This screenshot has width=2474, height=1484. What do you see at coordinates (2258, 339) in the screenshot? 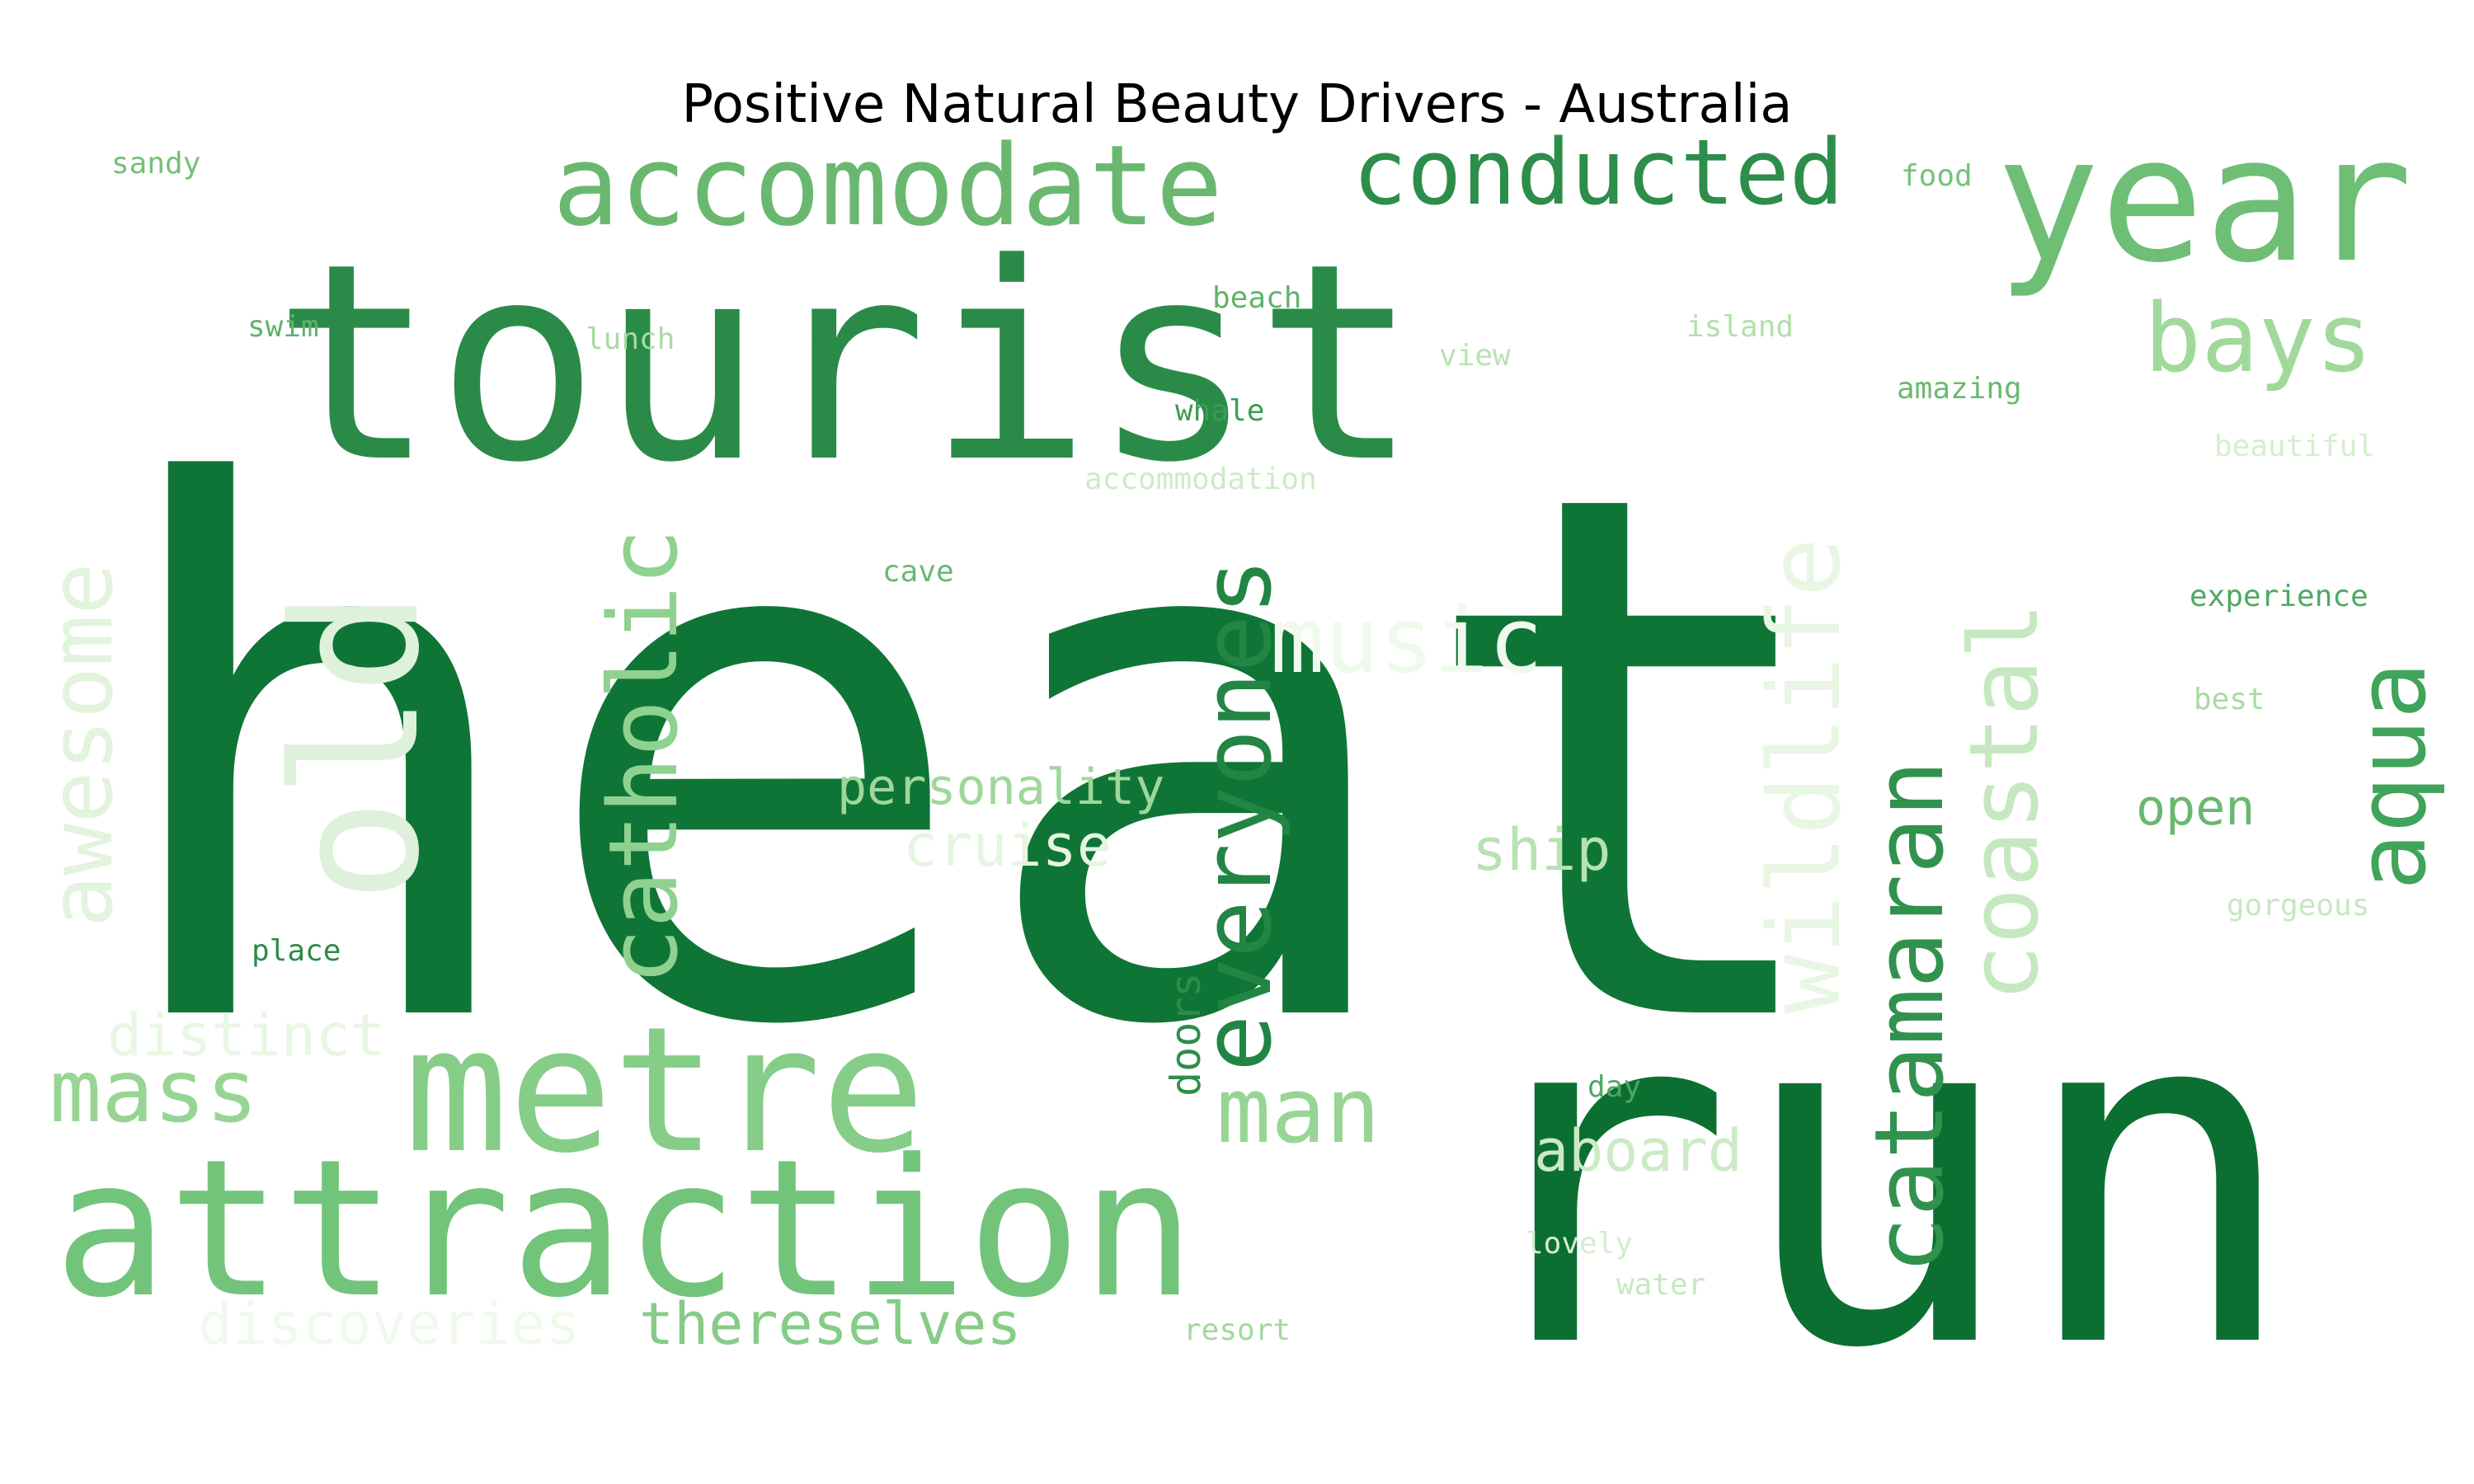
I see `word-bays: bays` at bounding box center [2258, 339].